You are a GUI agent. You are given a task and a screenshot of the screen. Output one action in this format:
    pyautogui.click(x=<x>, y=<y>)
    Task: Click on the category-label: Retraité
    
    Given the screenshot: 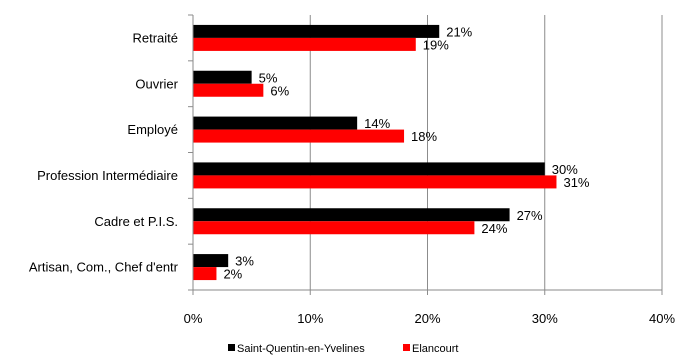 What is the action you would take?
    pyautogui.click(x=155, y=37)
    